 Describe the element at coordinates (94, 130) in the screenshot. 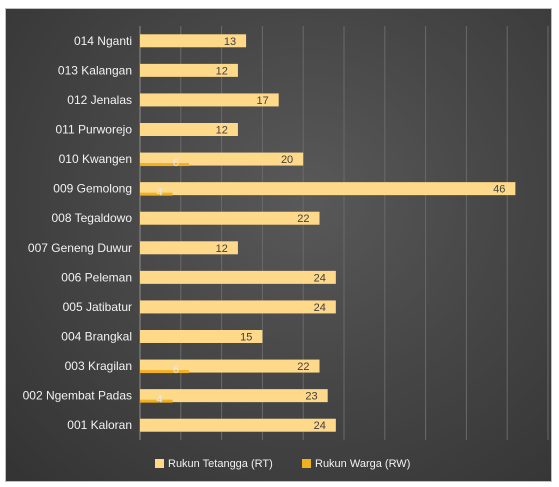

I see `category-label: 011 Purworejo` at that location.